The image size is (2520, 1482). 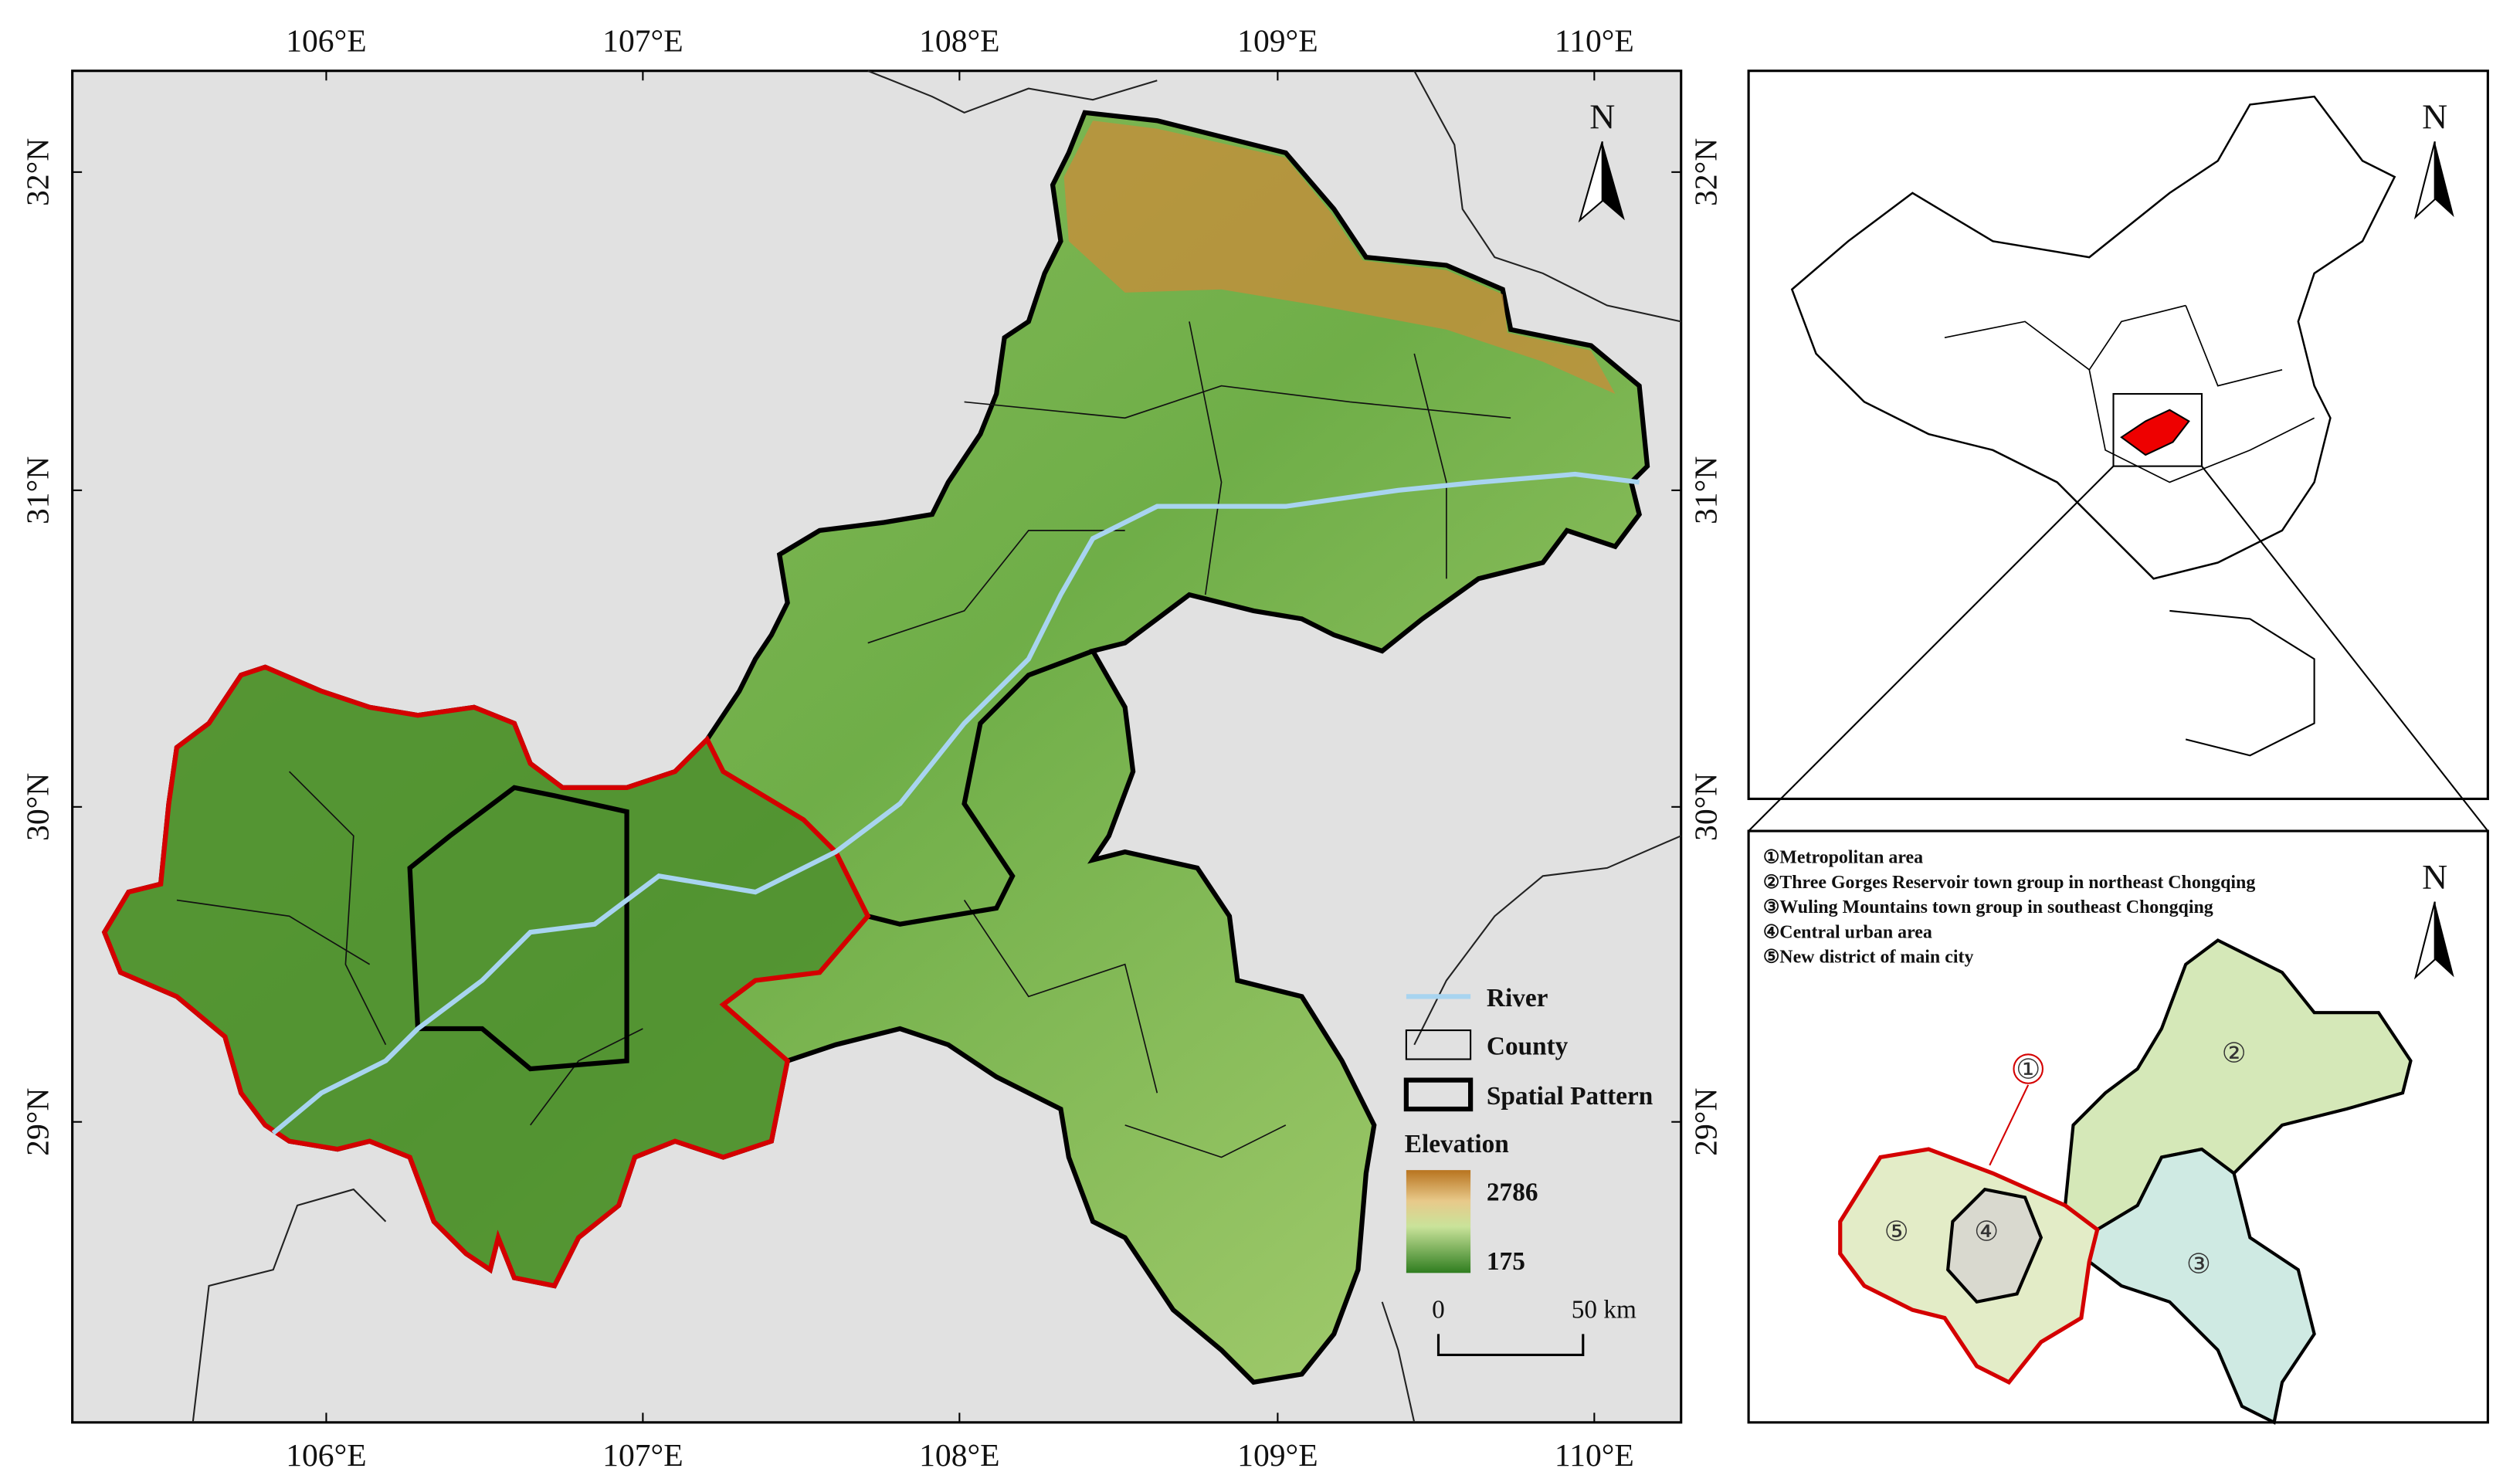 I want to click on region-label: ②, so click(x=2234, y=1054).